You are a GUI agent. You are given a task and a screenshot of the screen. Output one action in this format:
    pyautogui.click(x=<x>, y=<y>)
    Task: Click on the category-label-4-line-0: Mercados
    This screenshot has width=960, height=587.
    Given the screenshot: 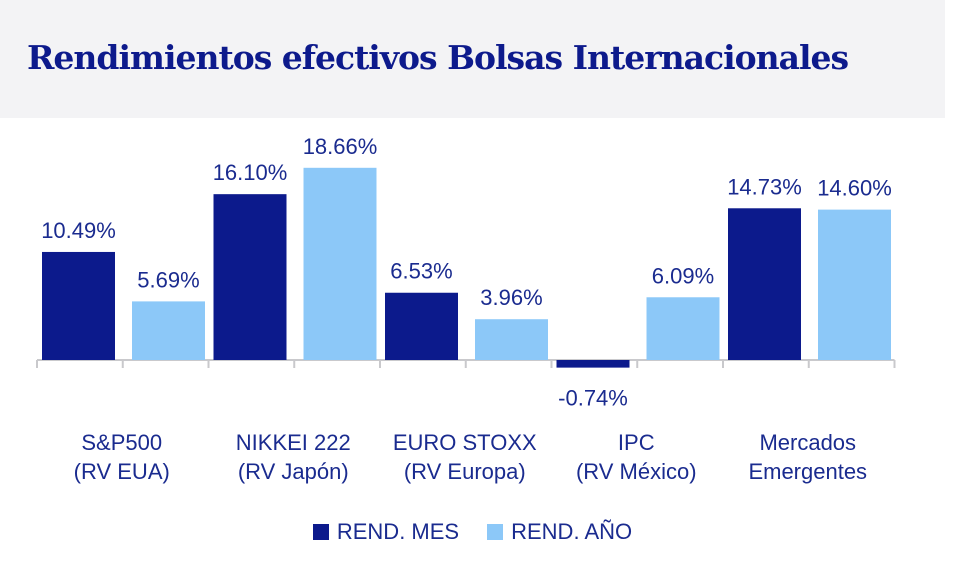 What is the action you would take?
    pyautogui.click(x=807, y=442)
    